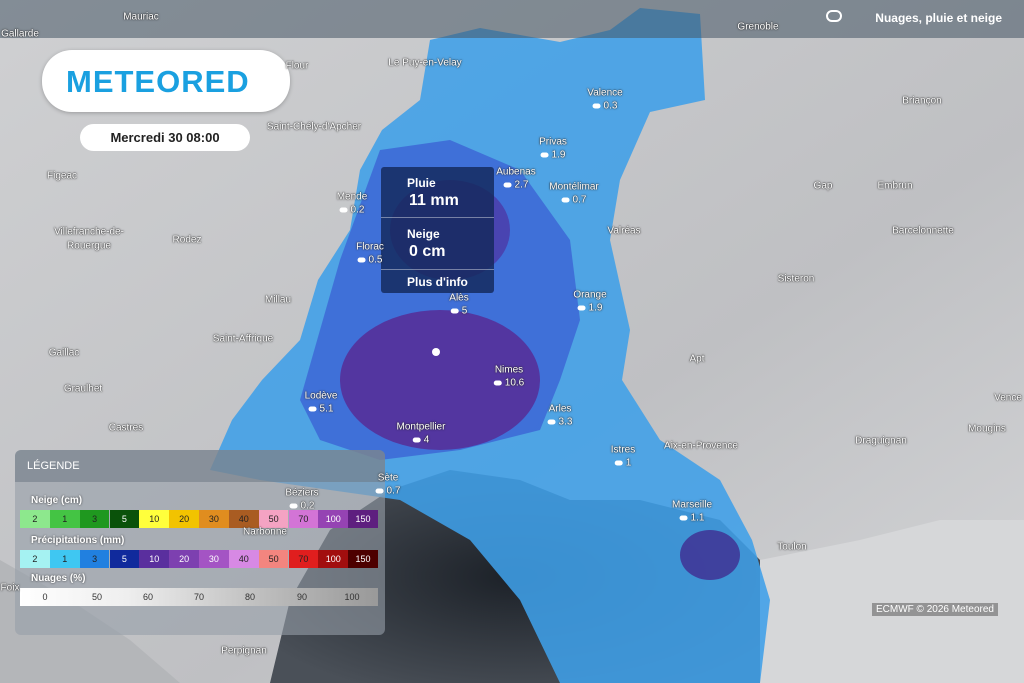 Image resolution: width=1024 pixels, height=683 pixels. Describe the element at coordinates (64, 353) in the screenshot. I see `place-name: Gaillac` at that location.